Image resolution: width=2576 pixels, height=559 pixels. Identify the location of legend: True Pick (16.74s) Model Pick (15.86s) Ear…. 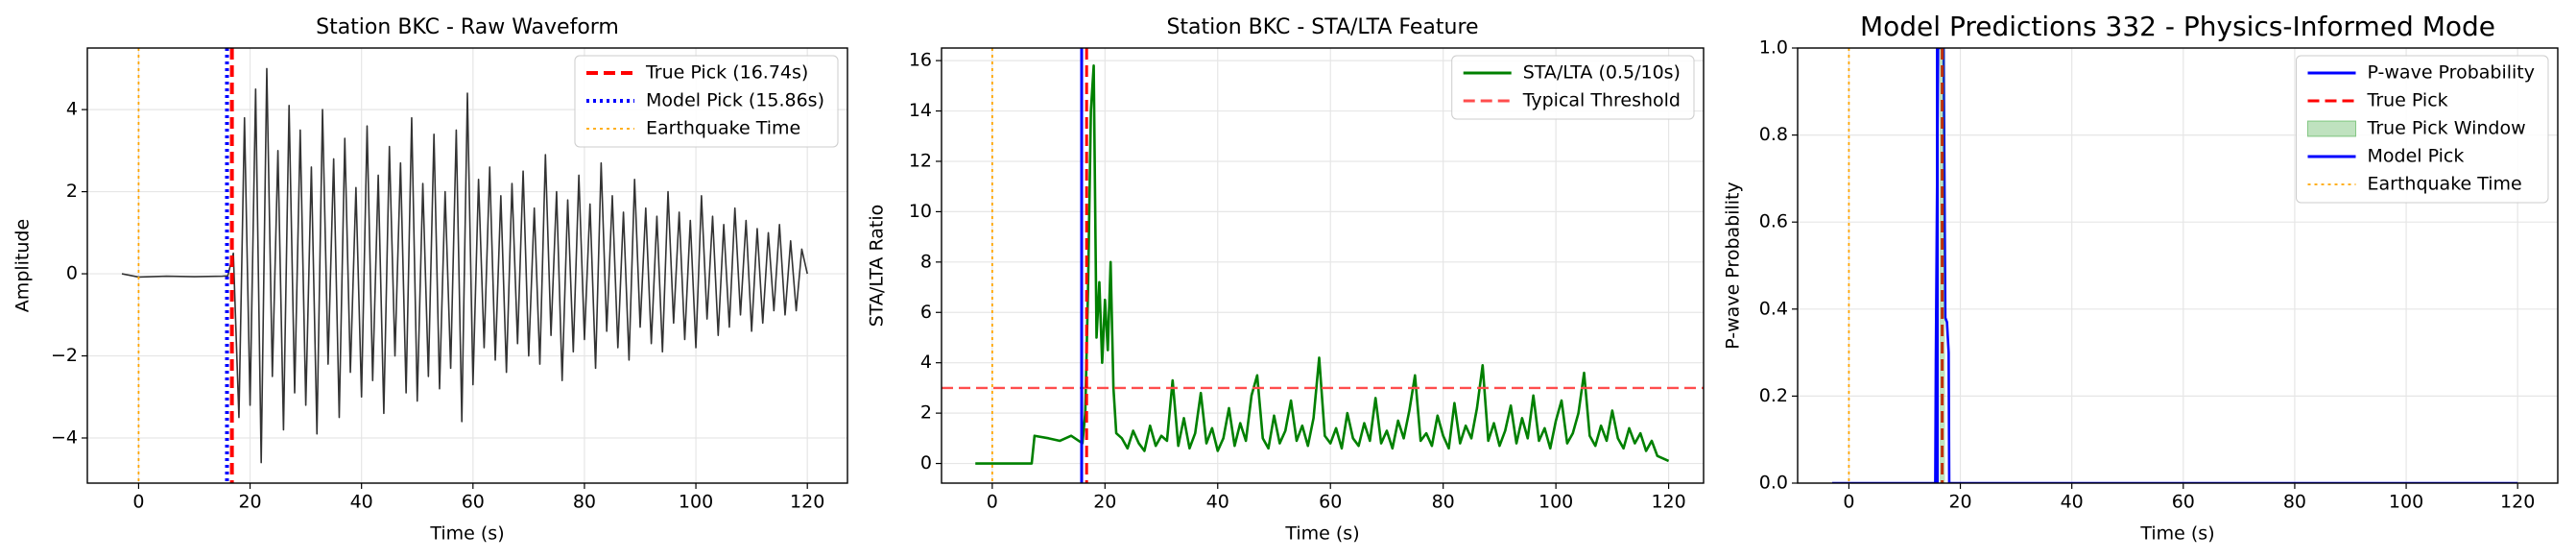
(706, 101).